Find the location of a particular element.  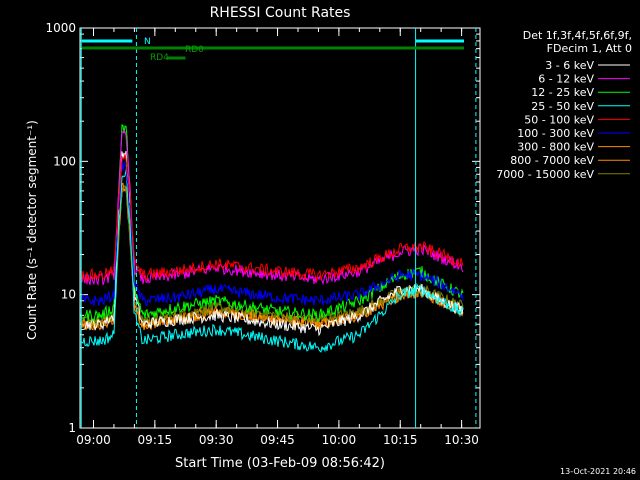

legend-entry-label: 800 - 7000 keV is located at coordinates (552, 160).